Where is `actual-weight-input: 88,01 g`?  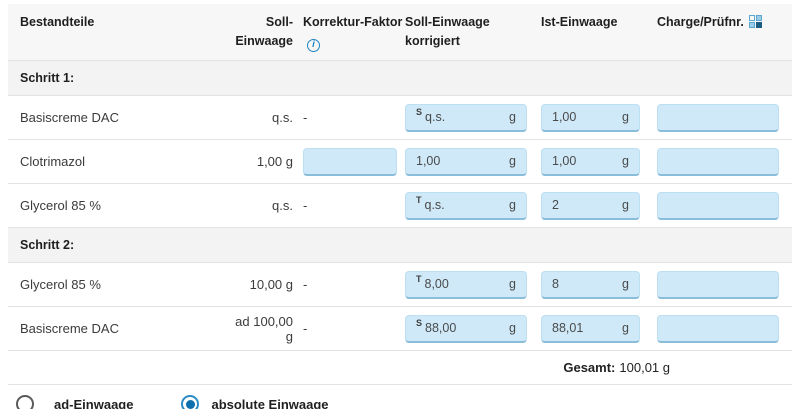
actual-weight-input: 88,01 g is located at coordinates (590, 328).